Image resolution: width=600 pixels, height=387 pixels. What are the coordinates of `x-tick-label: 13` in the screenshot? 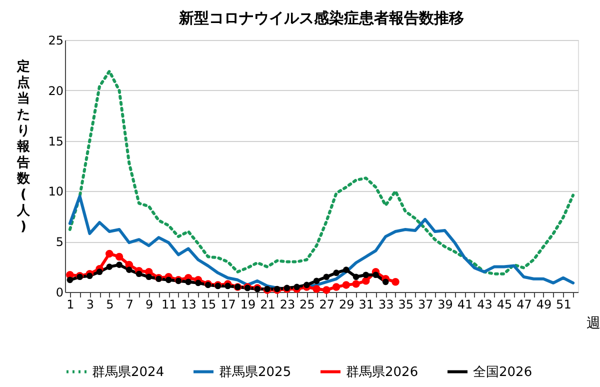 It's located at (188, 305).